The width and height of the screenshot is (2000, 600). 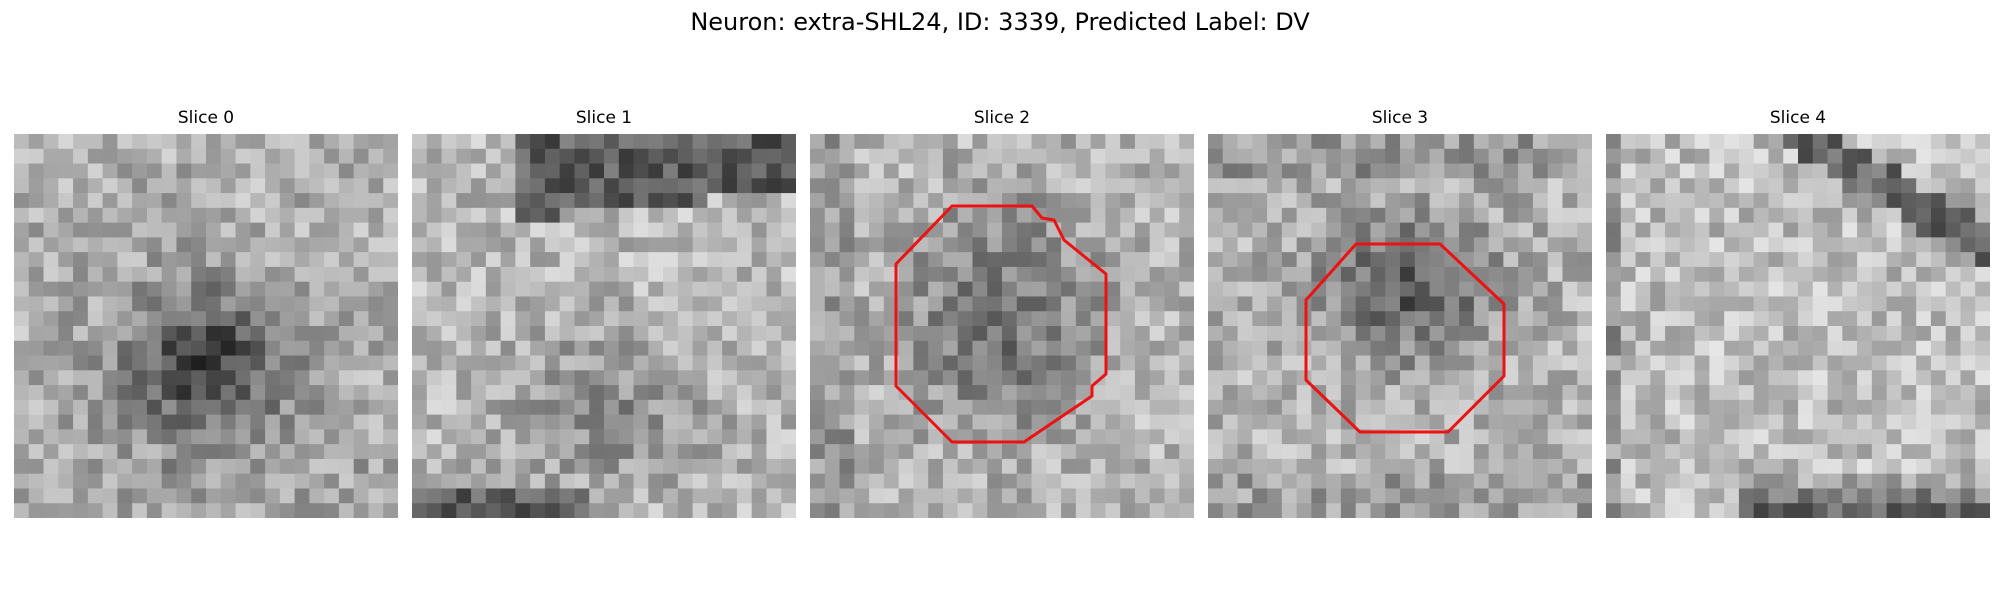 What do you see at coordinates (1400, 118) in the screenshot?
I see `slice-title: Slice 3` at bounding box center [1400, 118].